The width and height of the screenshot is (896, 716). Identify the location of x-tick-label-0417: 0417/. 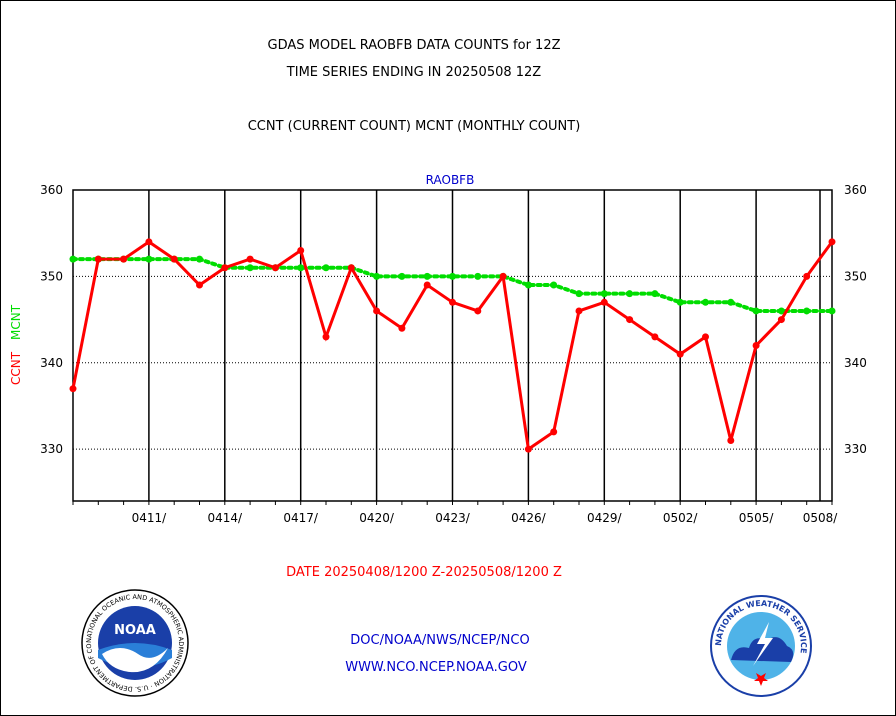
(301, 518).